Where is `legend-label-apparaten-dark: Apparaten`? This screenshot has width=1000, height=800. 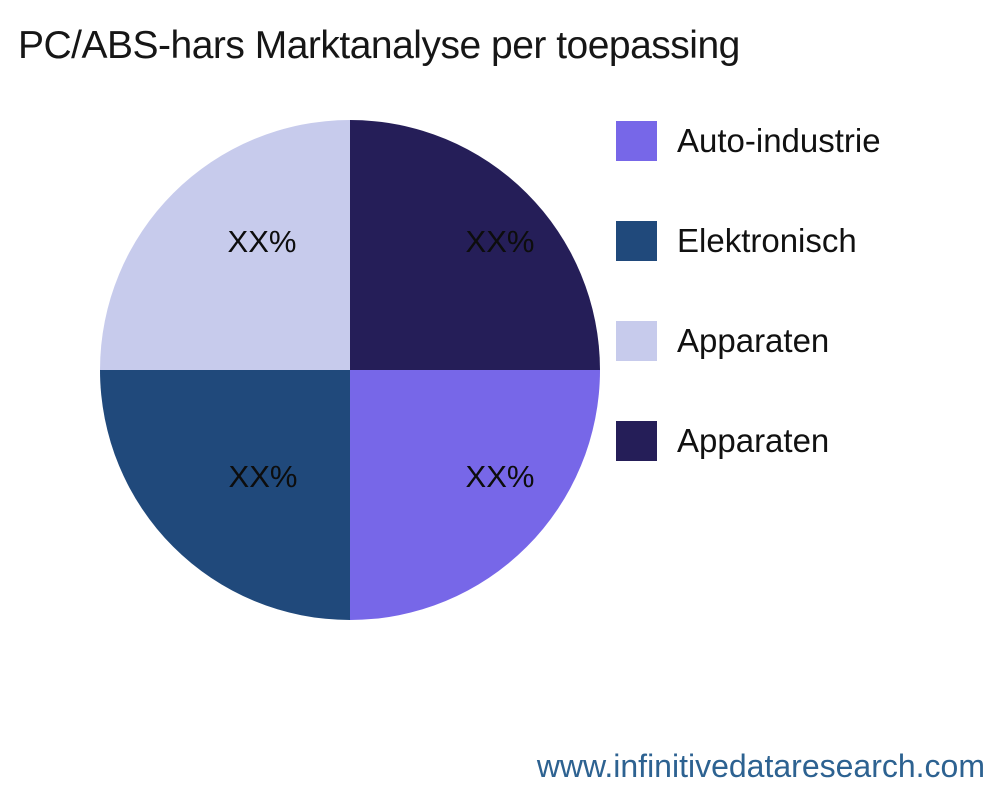 legend-label-apparaten-dark: Apparaten is located at coordinates (753, 440).